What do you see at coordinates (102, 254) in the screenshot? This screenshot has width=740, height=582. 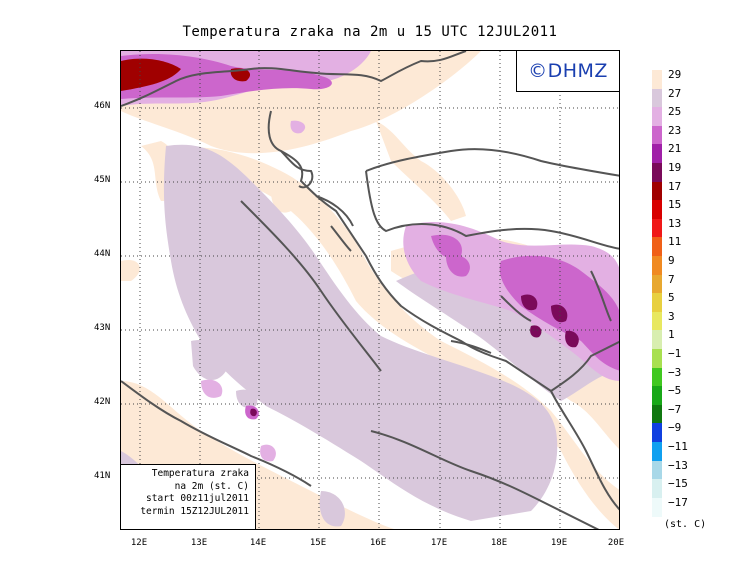 I see `lat-label: 44N` at bounding box center [102, 254].